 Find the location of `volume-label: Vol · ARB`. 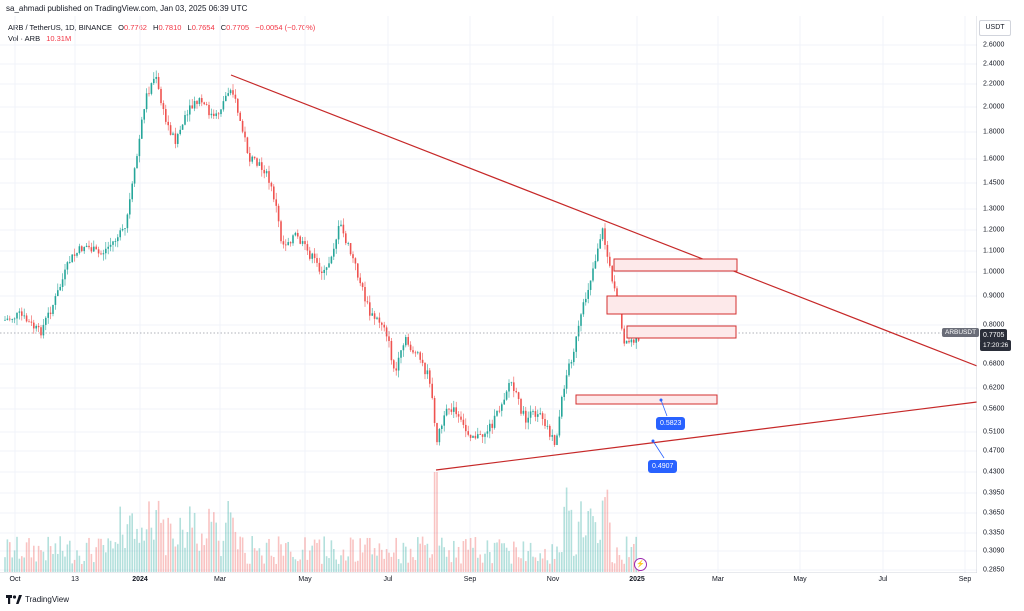

volume-label: Vol · ARB is located at coordinates (24, 38).